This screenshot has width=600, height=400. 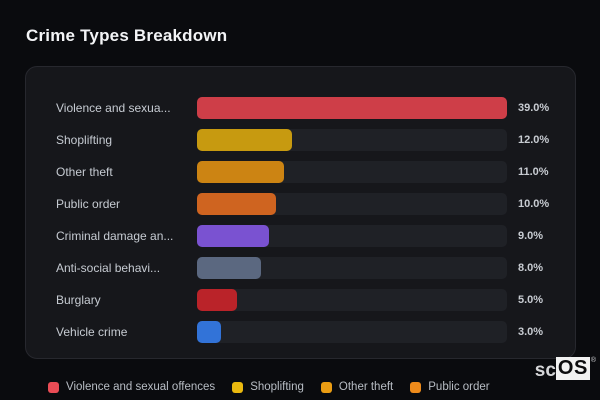 I want to click on bar-row: Vehicle crime 3.0%, so click(x=300, y=332).